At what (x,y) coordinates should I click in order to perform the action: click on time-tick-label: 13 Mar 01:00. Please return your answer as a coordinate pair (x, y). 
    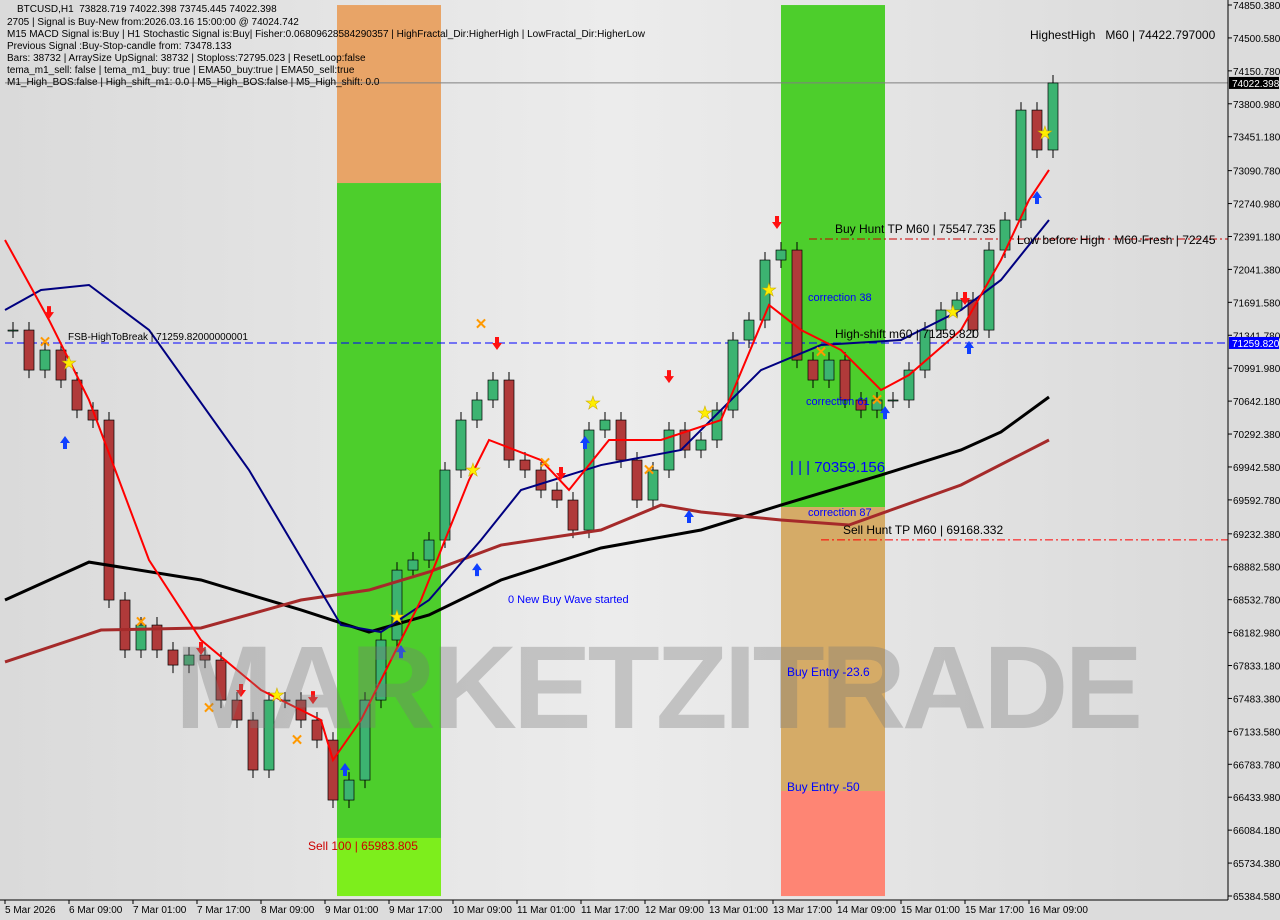
    Looking at the image, I should click on (738, 910).